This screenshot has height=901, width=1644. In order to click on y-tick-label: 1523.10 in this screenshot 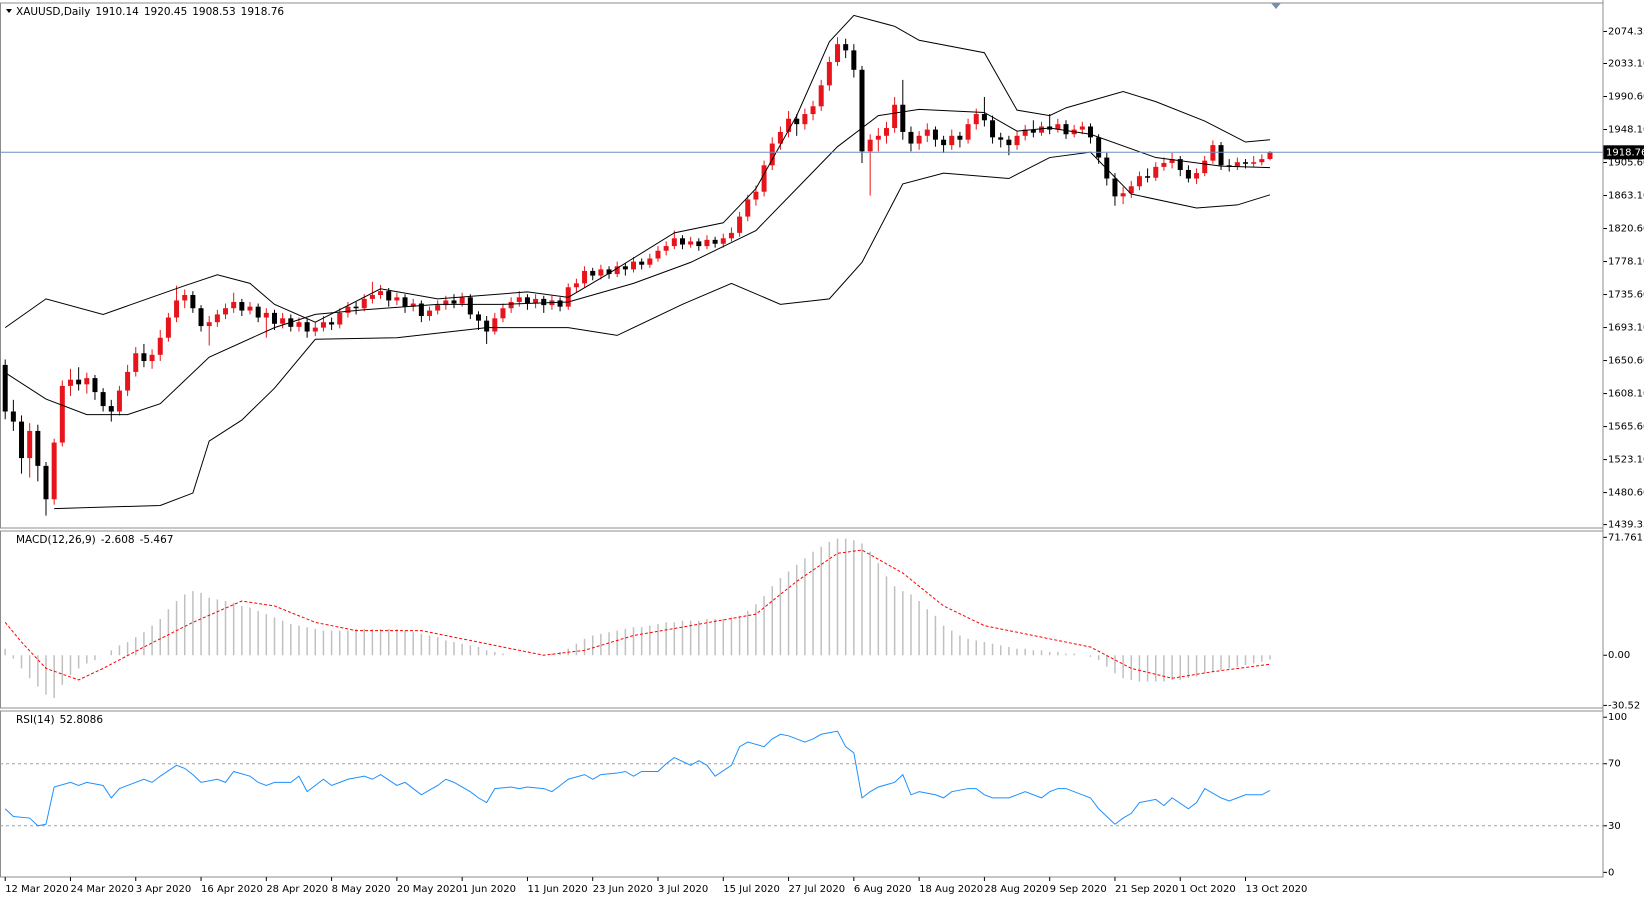, I will do `click(1626, 460)`.